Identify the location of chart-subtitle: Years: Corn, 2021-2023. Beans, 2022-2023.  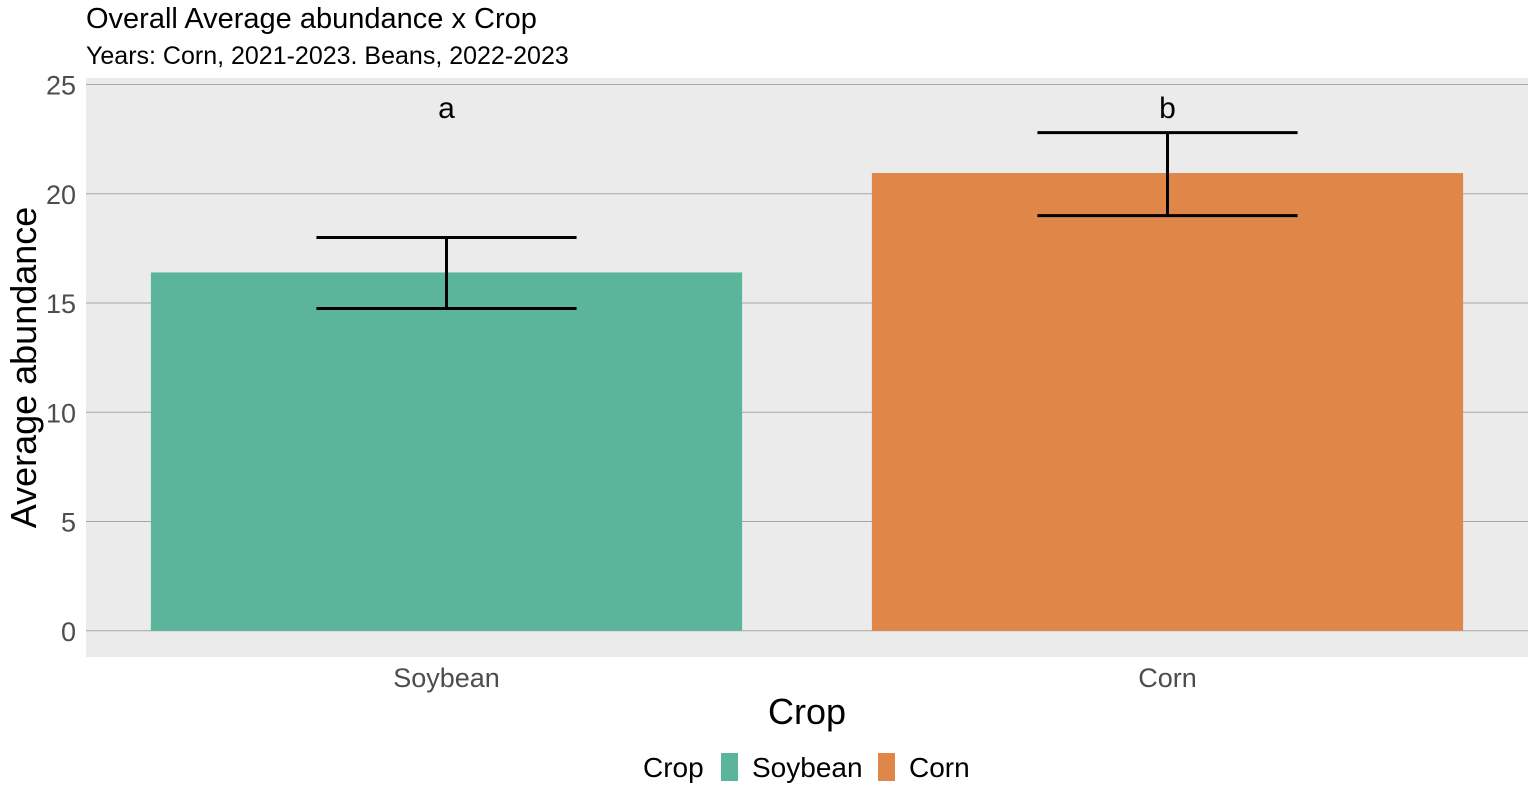
(327, 56).